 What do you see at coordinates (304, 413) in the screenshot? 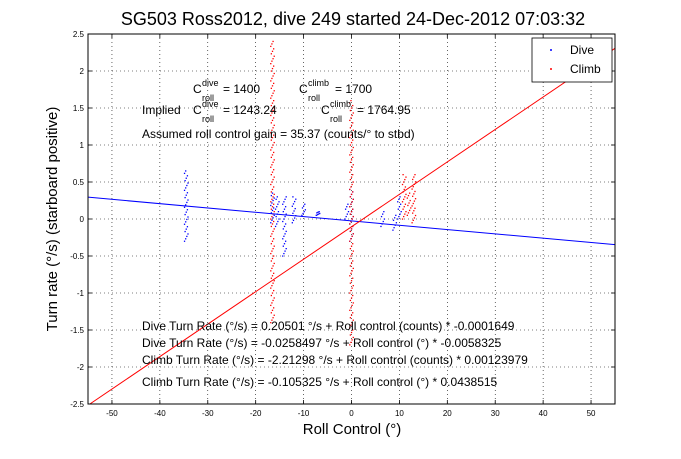
I see `tick-label-x: -10` at bounding box center [304, 413].